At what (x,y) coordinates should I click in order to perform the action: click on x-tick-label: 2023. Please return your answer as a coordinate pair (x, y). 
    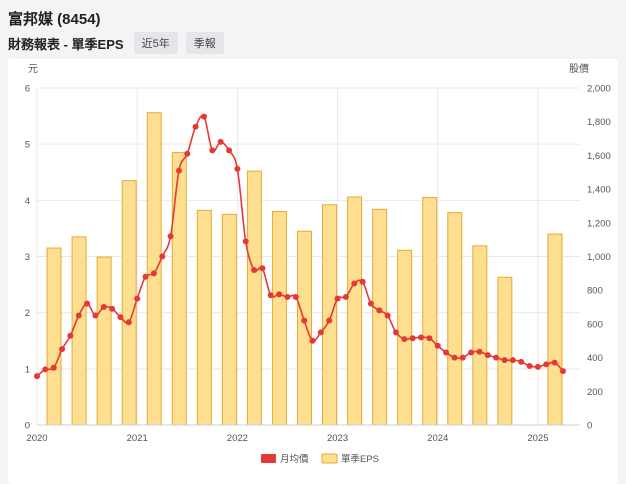
    Looking at the image, I should click on (337, 438).